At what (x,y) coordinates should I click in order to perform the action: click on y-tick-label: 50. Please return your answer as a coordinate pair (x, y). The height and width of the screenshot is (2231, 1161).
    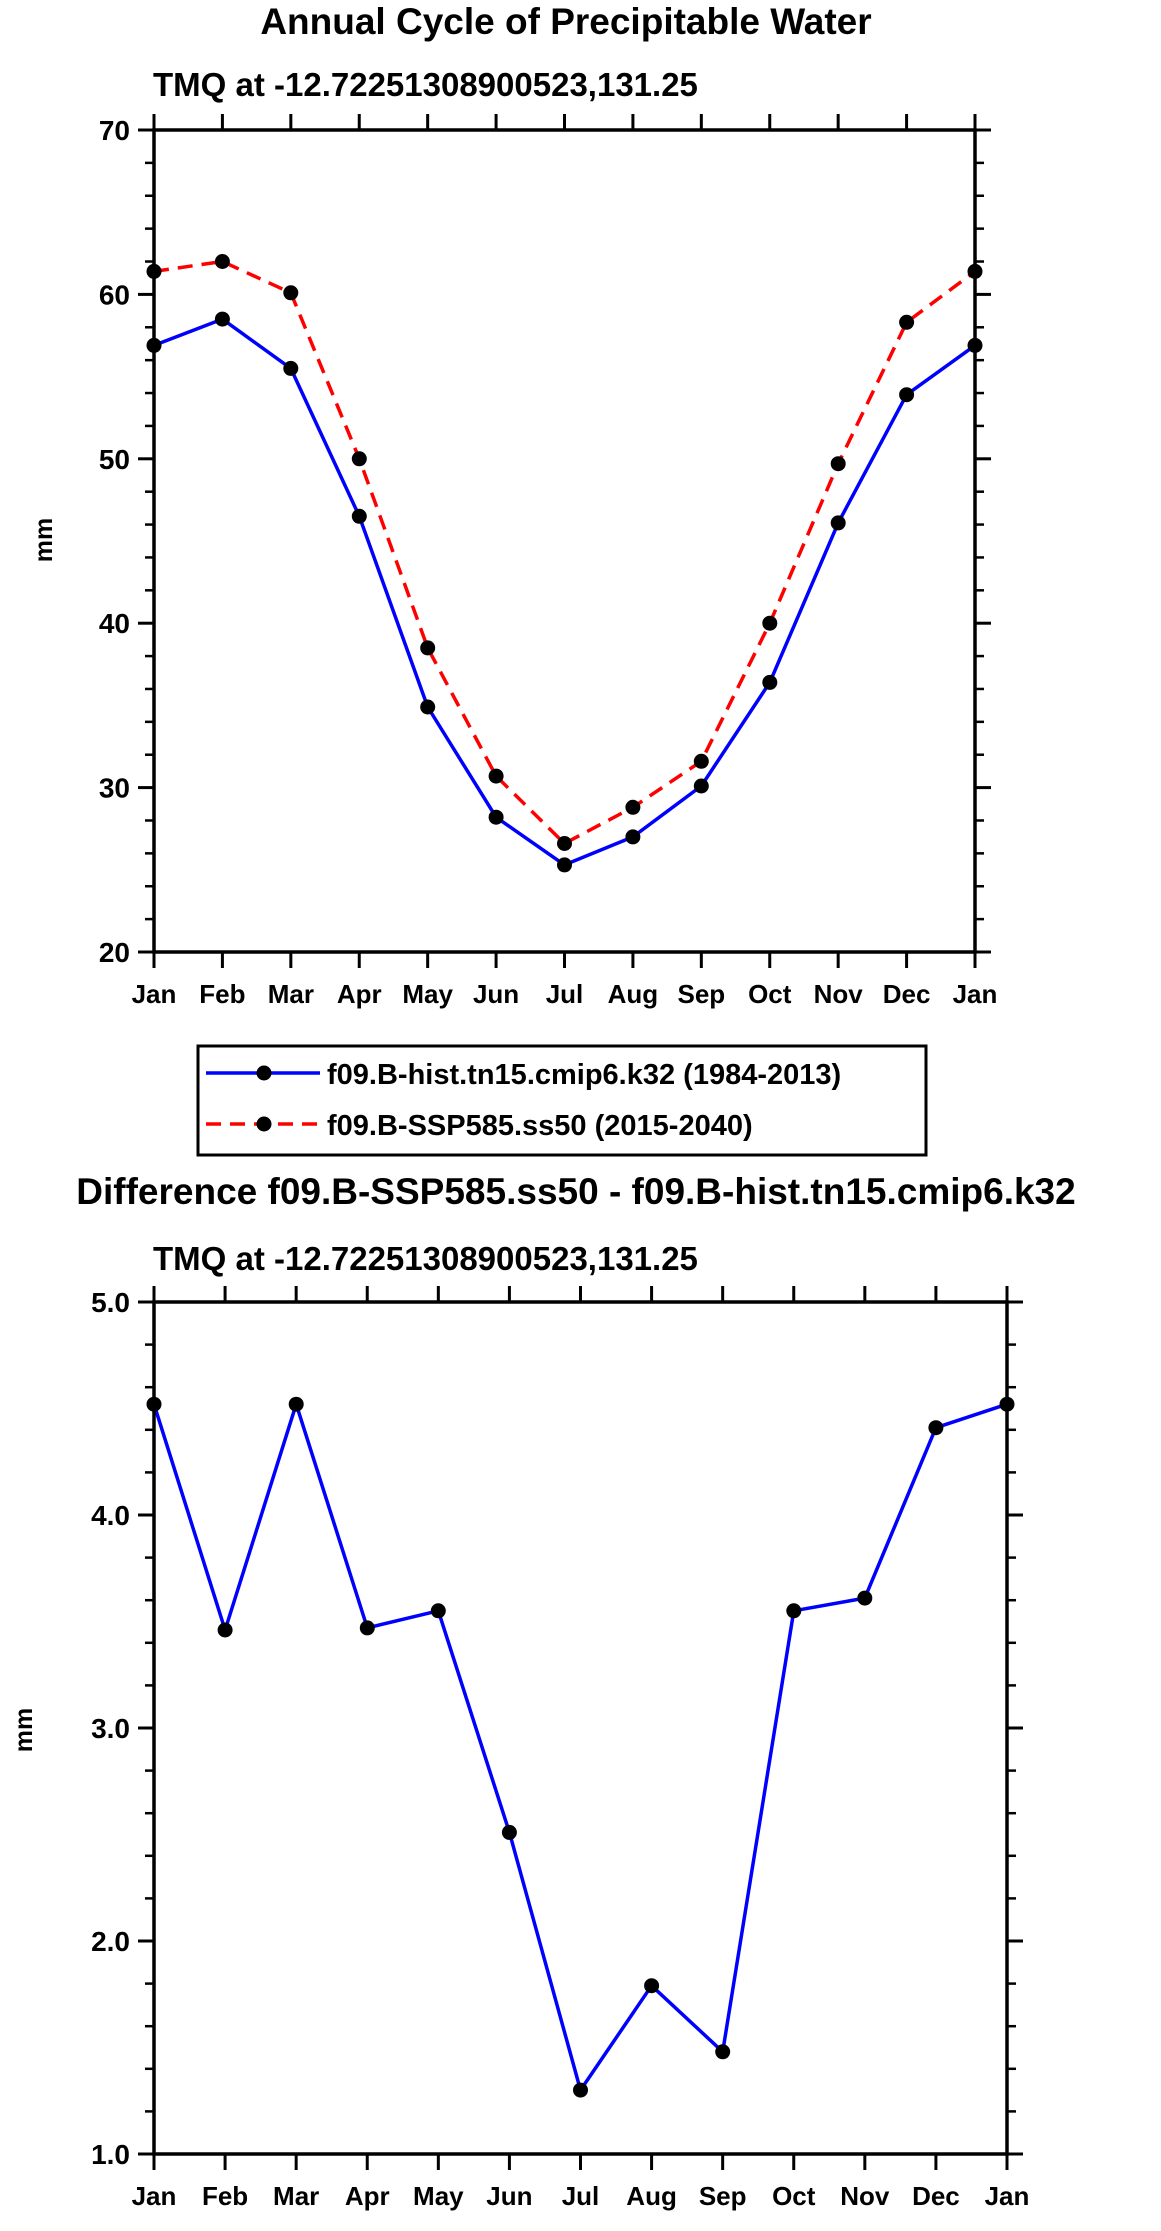
    Looking at the image, I should click on (114, 459).